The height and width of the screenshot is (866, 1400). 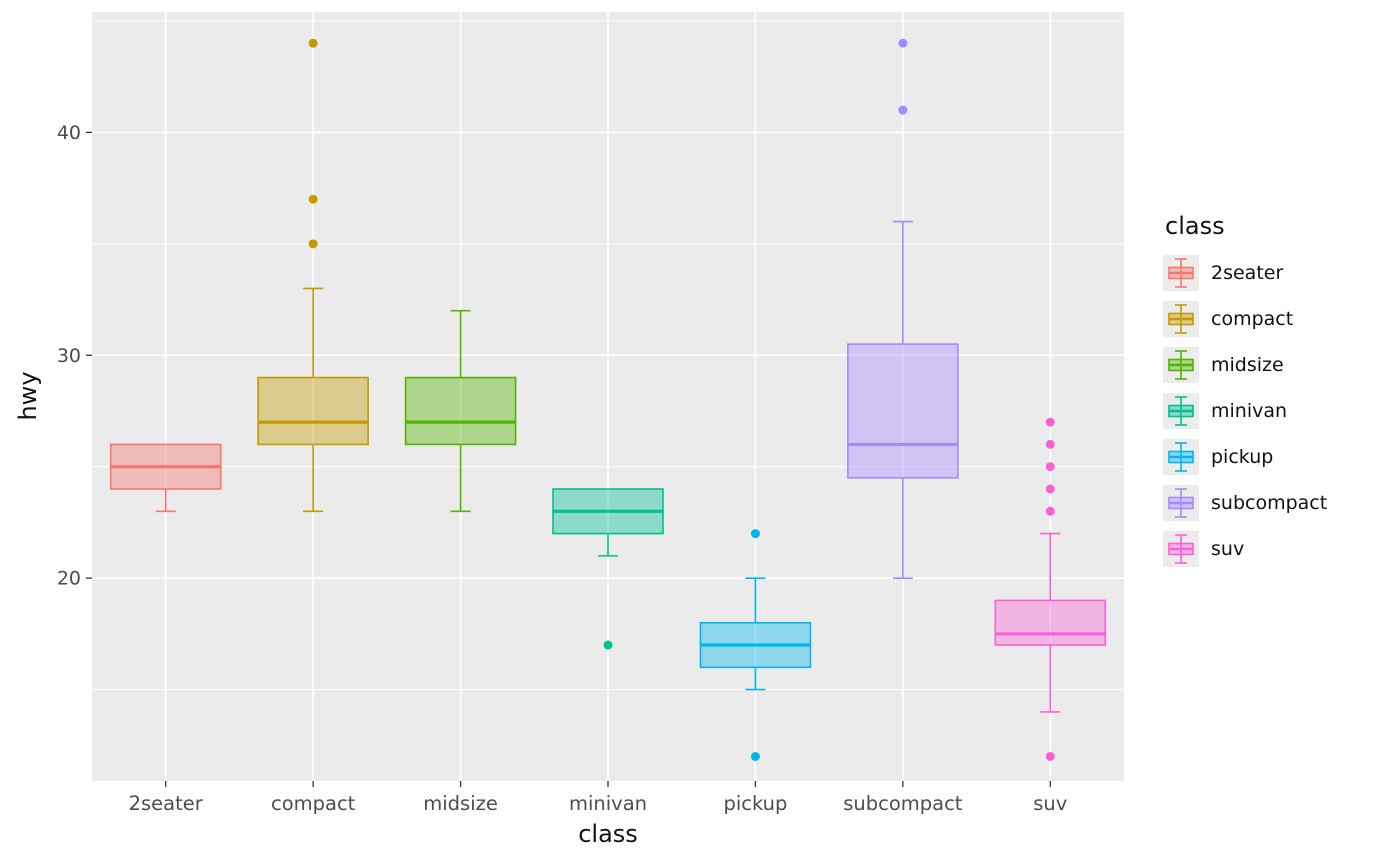 I want to click on box-subcompact, so click(x=903, y=411).